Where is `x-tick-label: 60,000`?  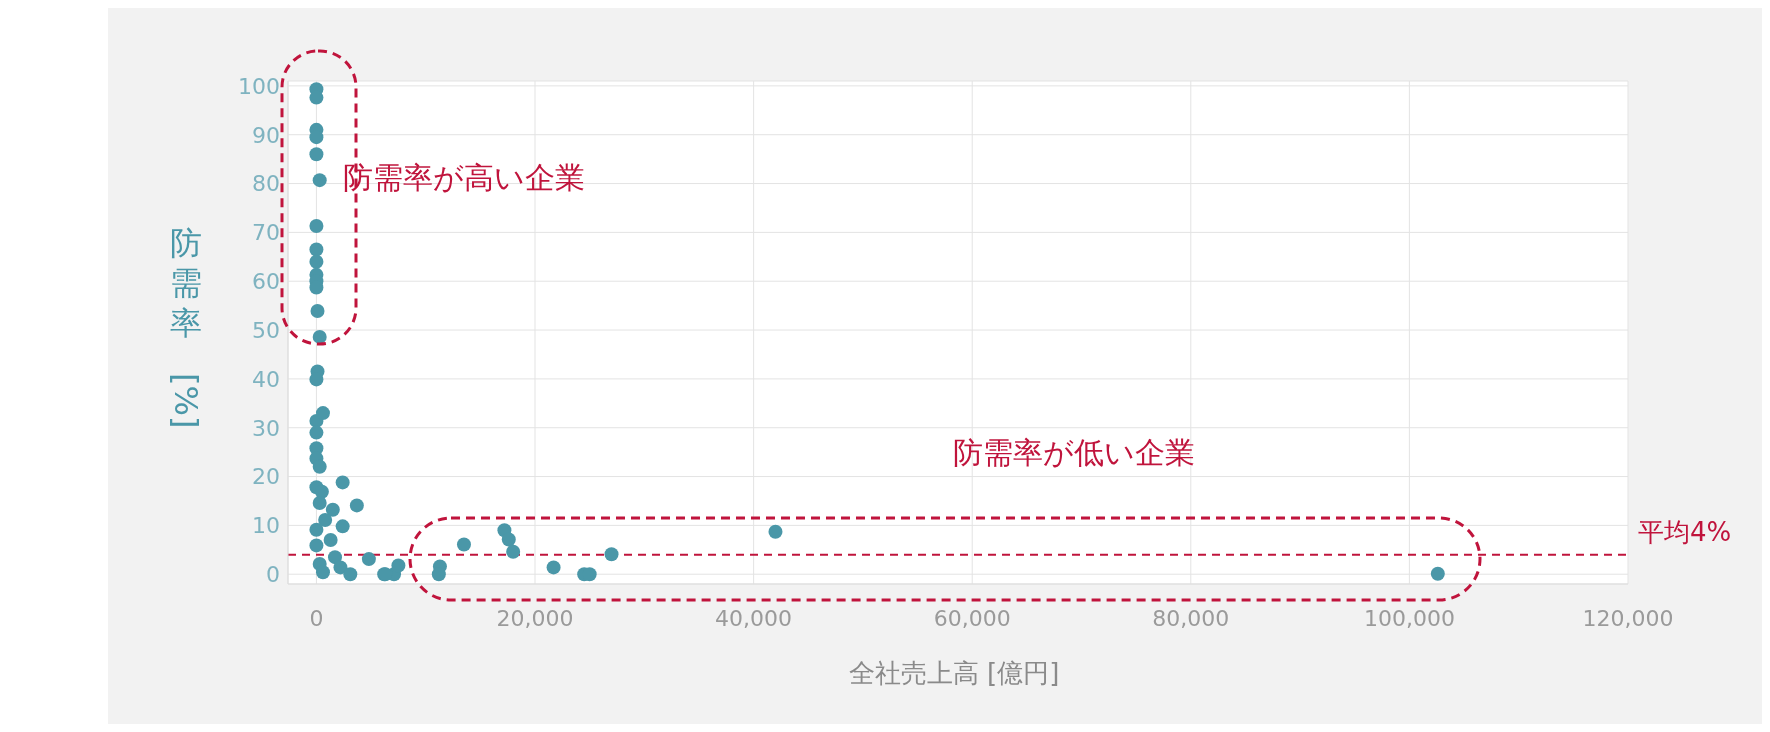
x-tick-label: 60,000 is located at coordinates (972, 618).